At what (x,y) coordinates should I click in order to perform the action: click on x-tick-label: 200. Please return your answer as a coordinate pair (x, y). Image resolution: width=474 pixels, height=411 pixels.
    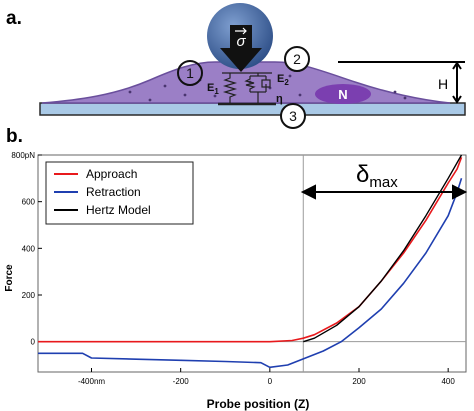
    Looking at the image, I should click on (359, 381).